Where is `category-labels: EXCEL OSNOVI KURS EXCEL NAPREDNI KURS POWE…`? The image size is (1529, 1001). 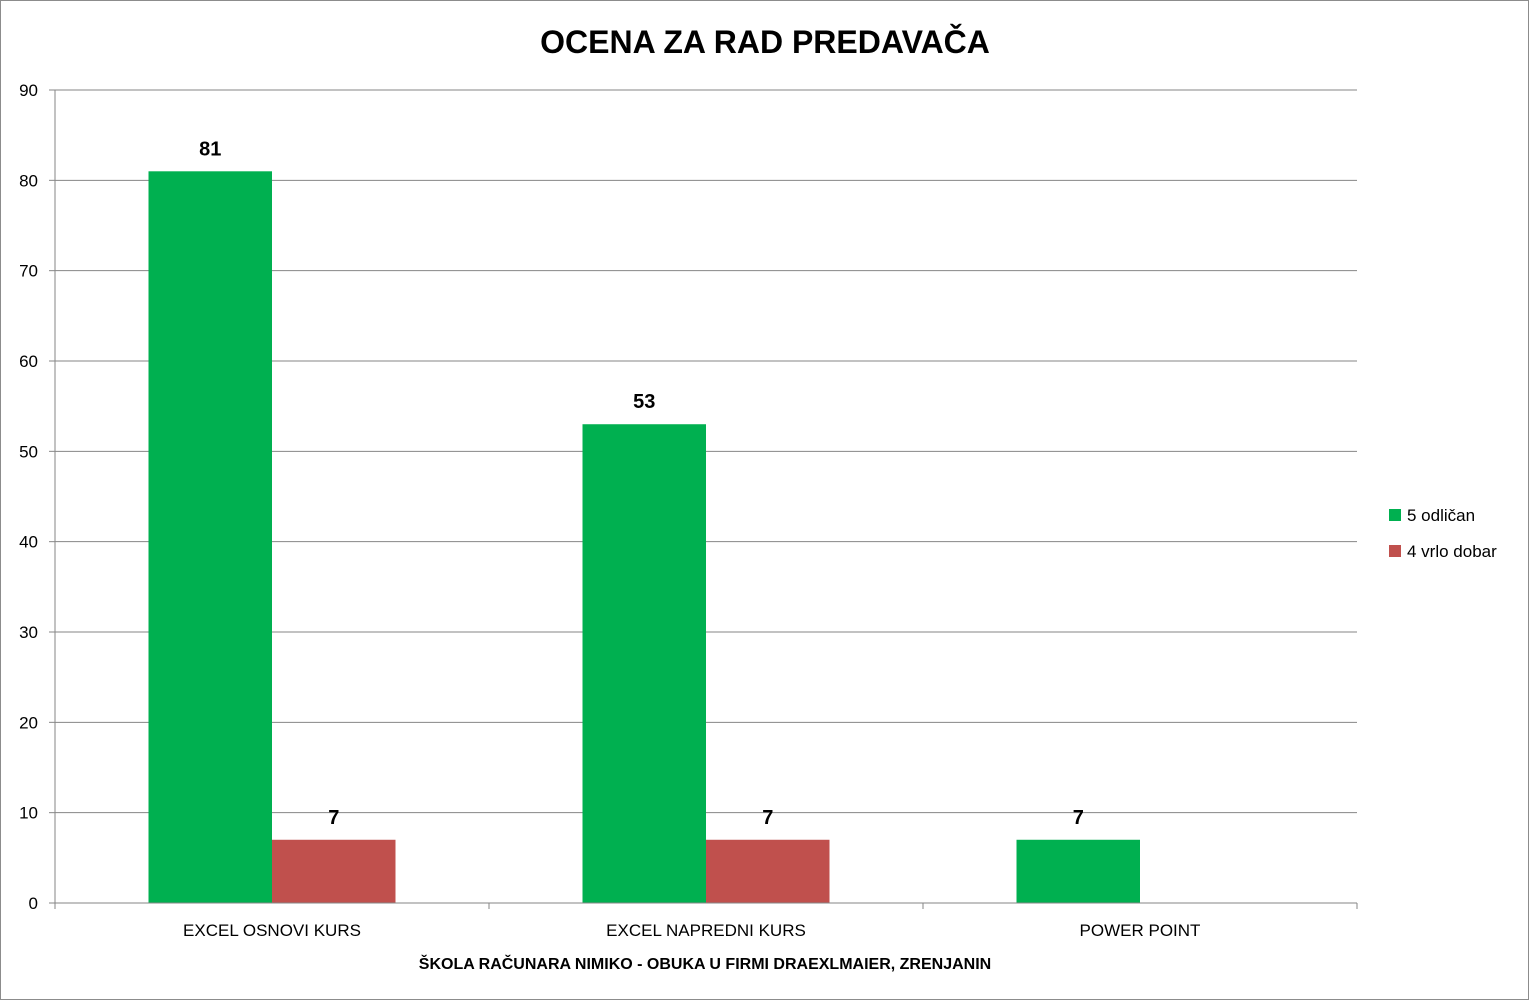
category-labels: EXCEL OSNOVI KURS EXCEL NAPREDNI KURS POWE… is located at coordinates (691, 930).